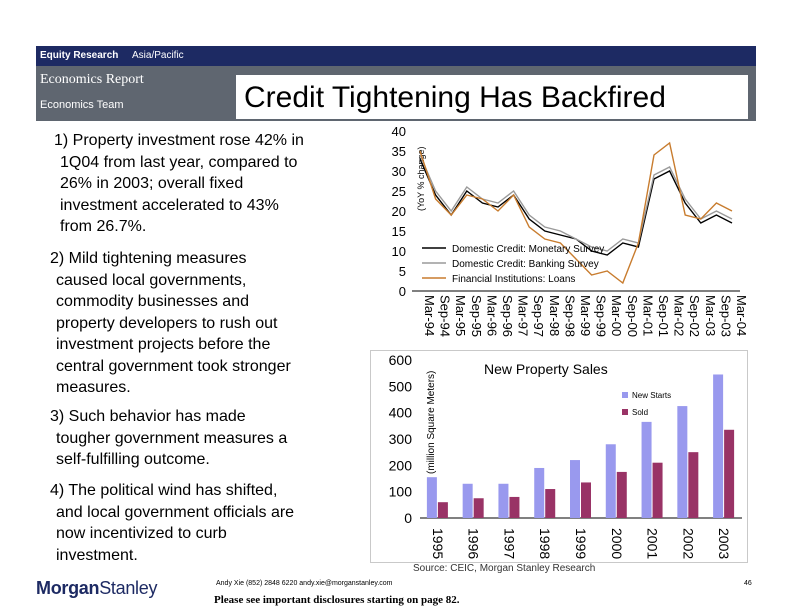 The image size is (792, 612). I want to click on y-tick-label: 300, so click(401, 439).